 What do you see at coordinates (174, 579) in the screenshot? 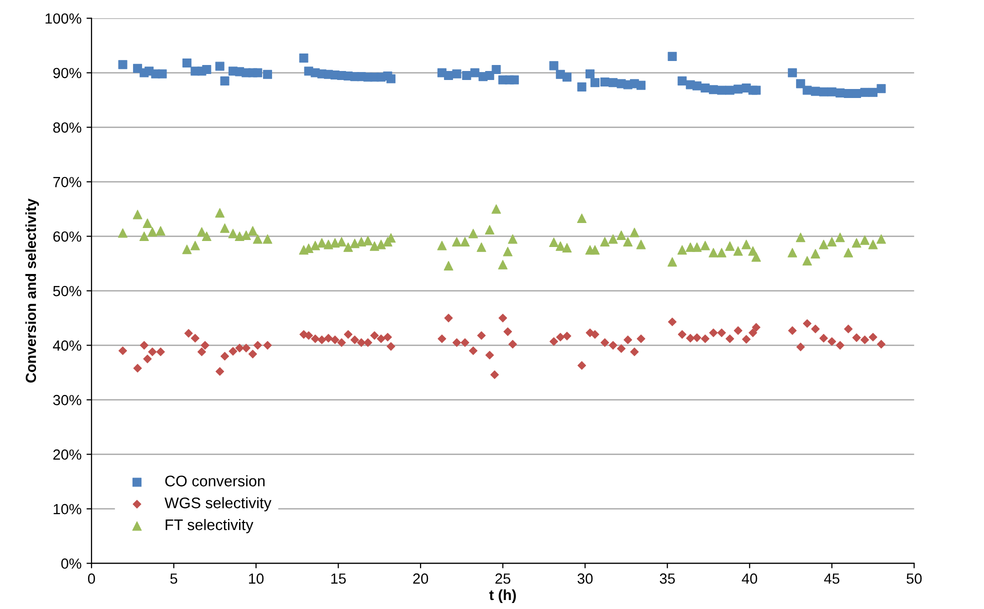
I see `x-tick-label: 5` at bounding box center [174, 579].